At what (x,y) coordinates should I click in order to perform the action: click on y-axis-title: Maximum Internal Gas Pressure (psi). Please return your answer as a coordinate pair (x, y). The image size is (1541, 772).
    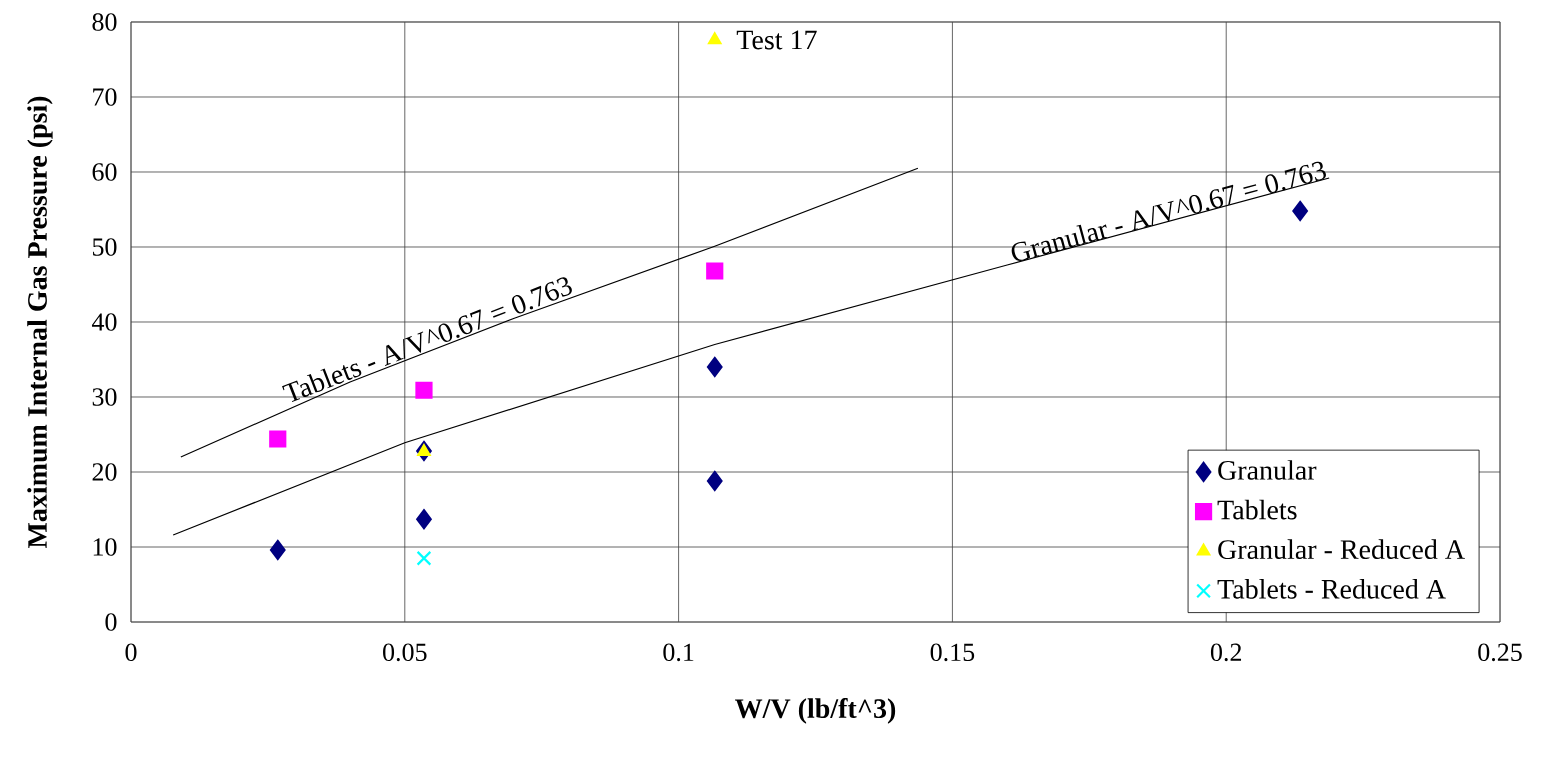
    Looking at the image, I should click on (40, 322).